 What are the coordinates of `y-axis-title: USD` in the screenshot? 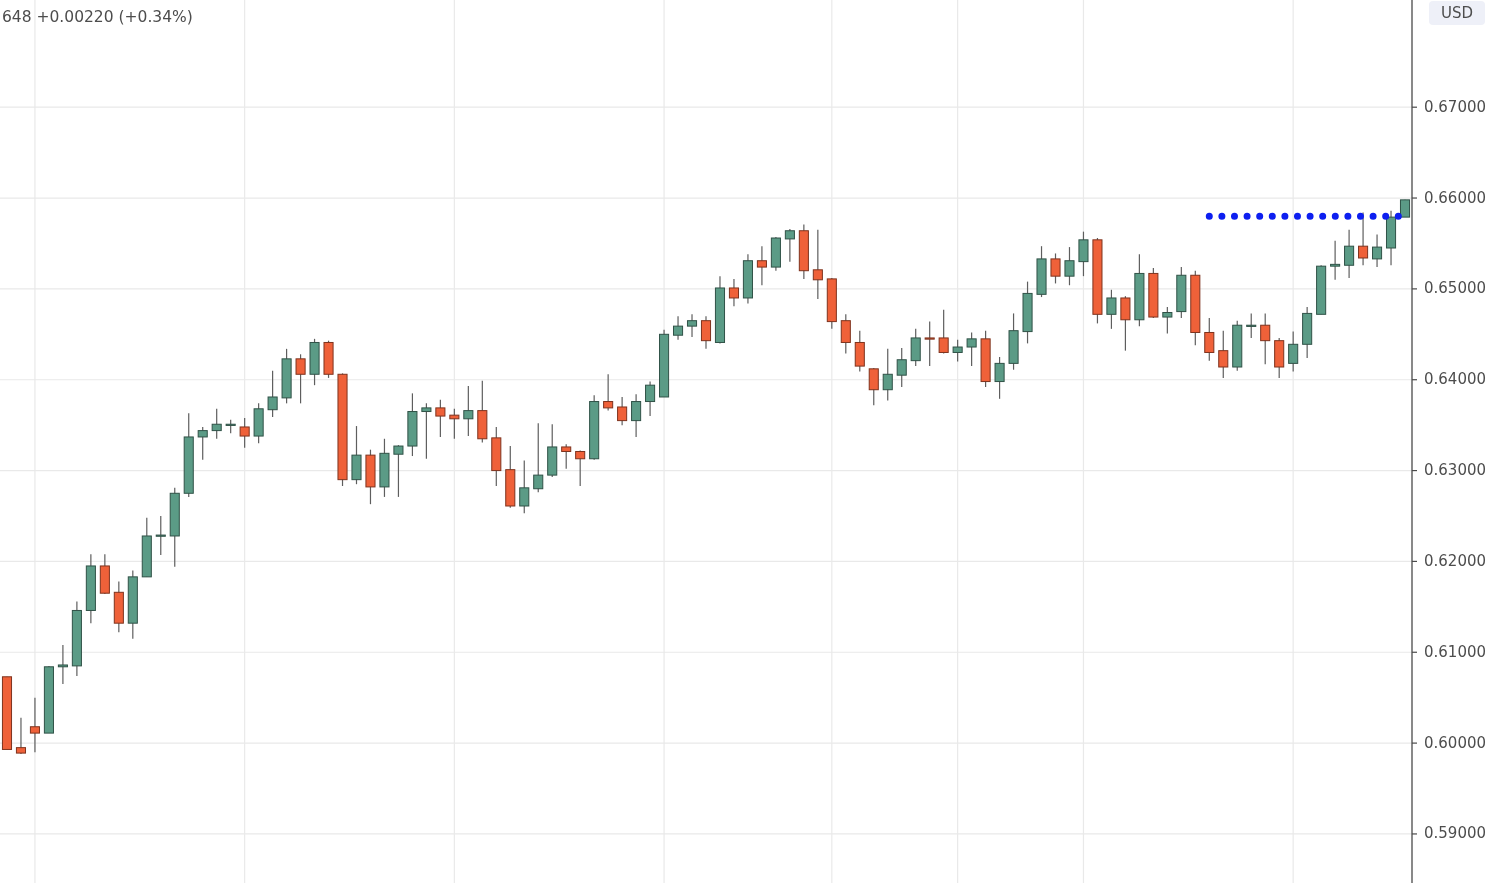 It's located at (1457, 12).